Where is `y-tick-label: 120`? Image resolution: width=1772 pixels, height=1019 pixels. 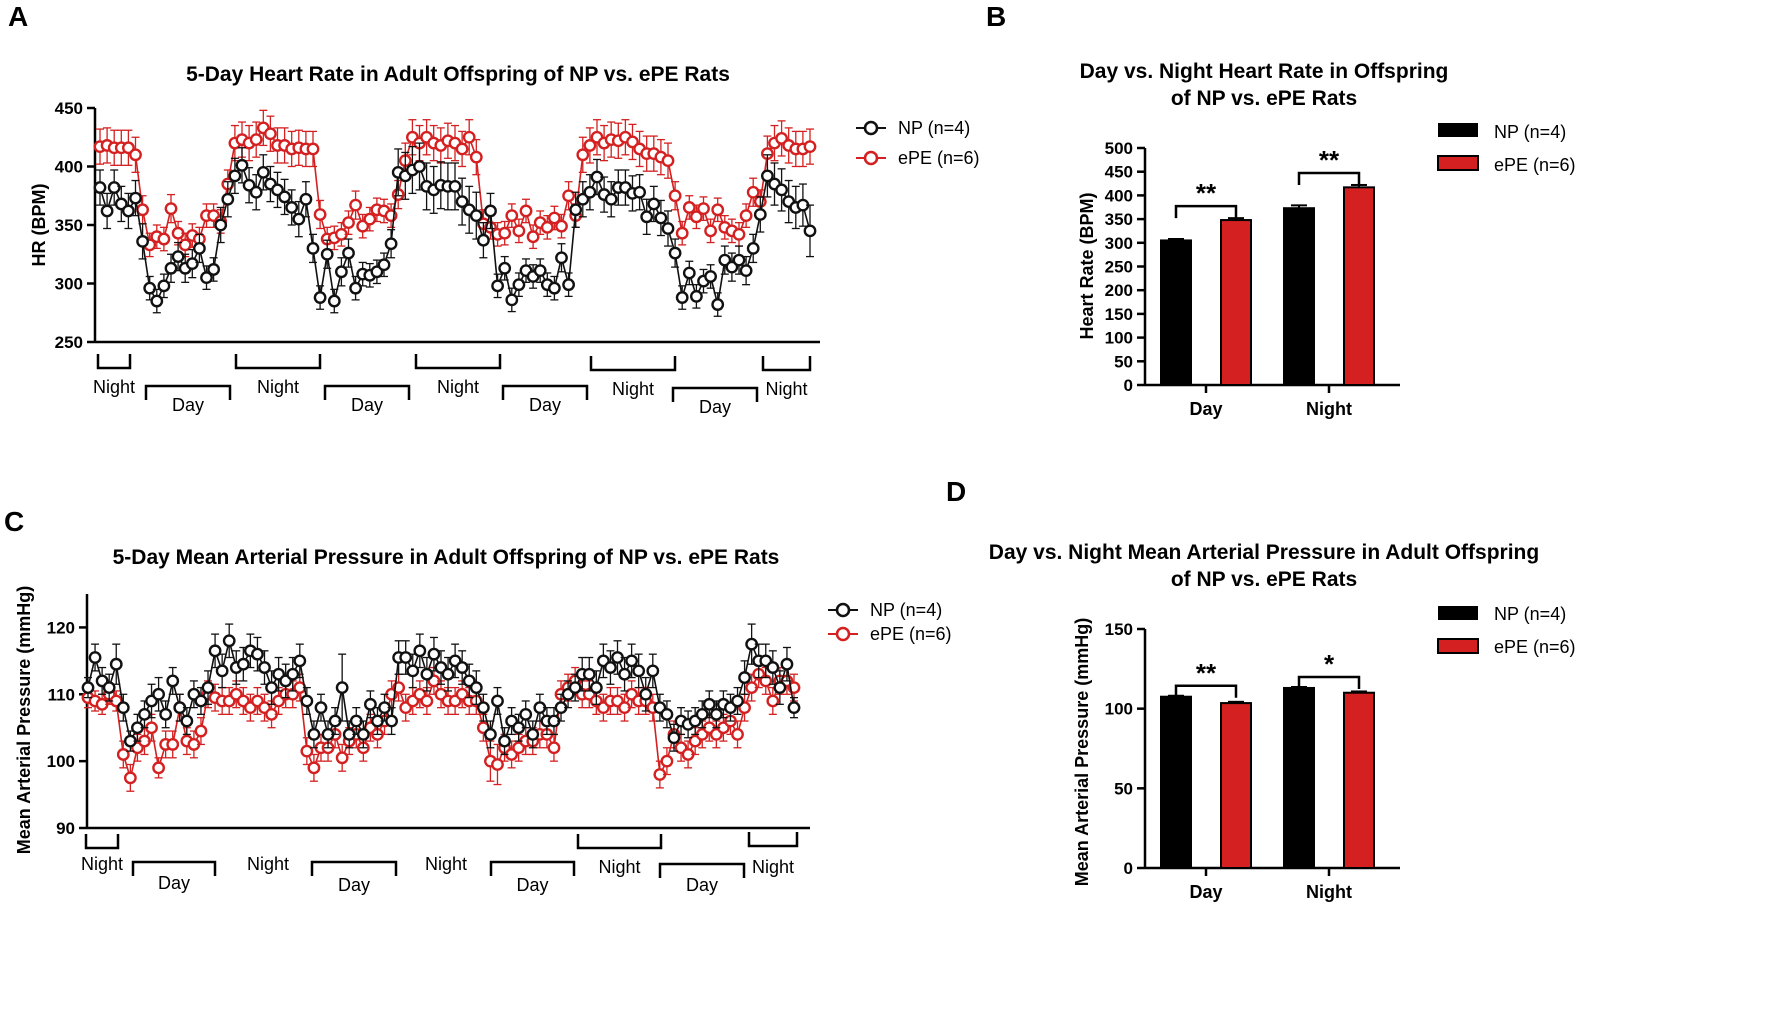
y-tick-label: 120 is located at coordinates (61, 627).